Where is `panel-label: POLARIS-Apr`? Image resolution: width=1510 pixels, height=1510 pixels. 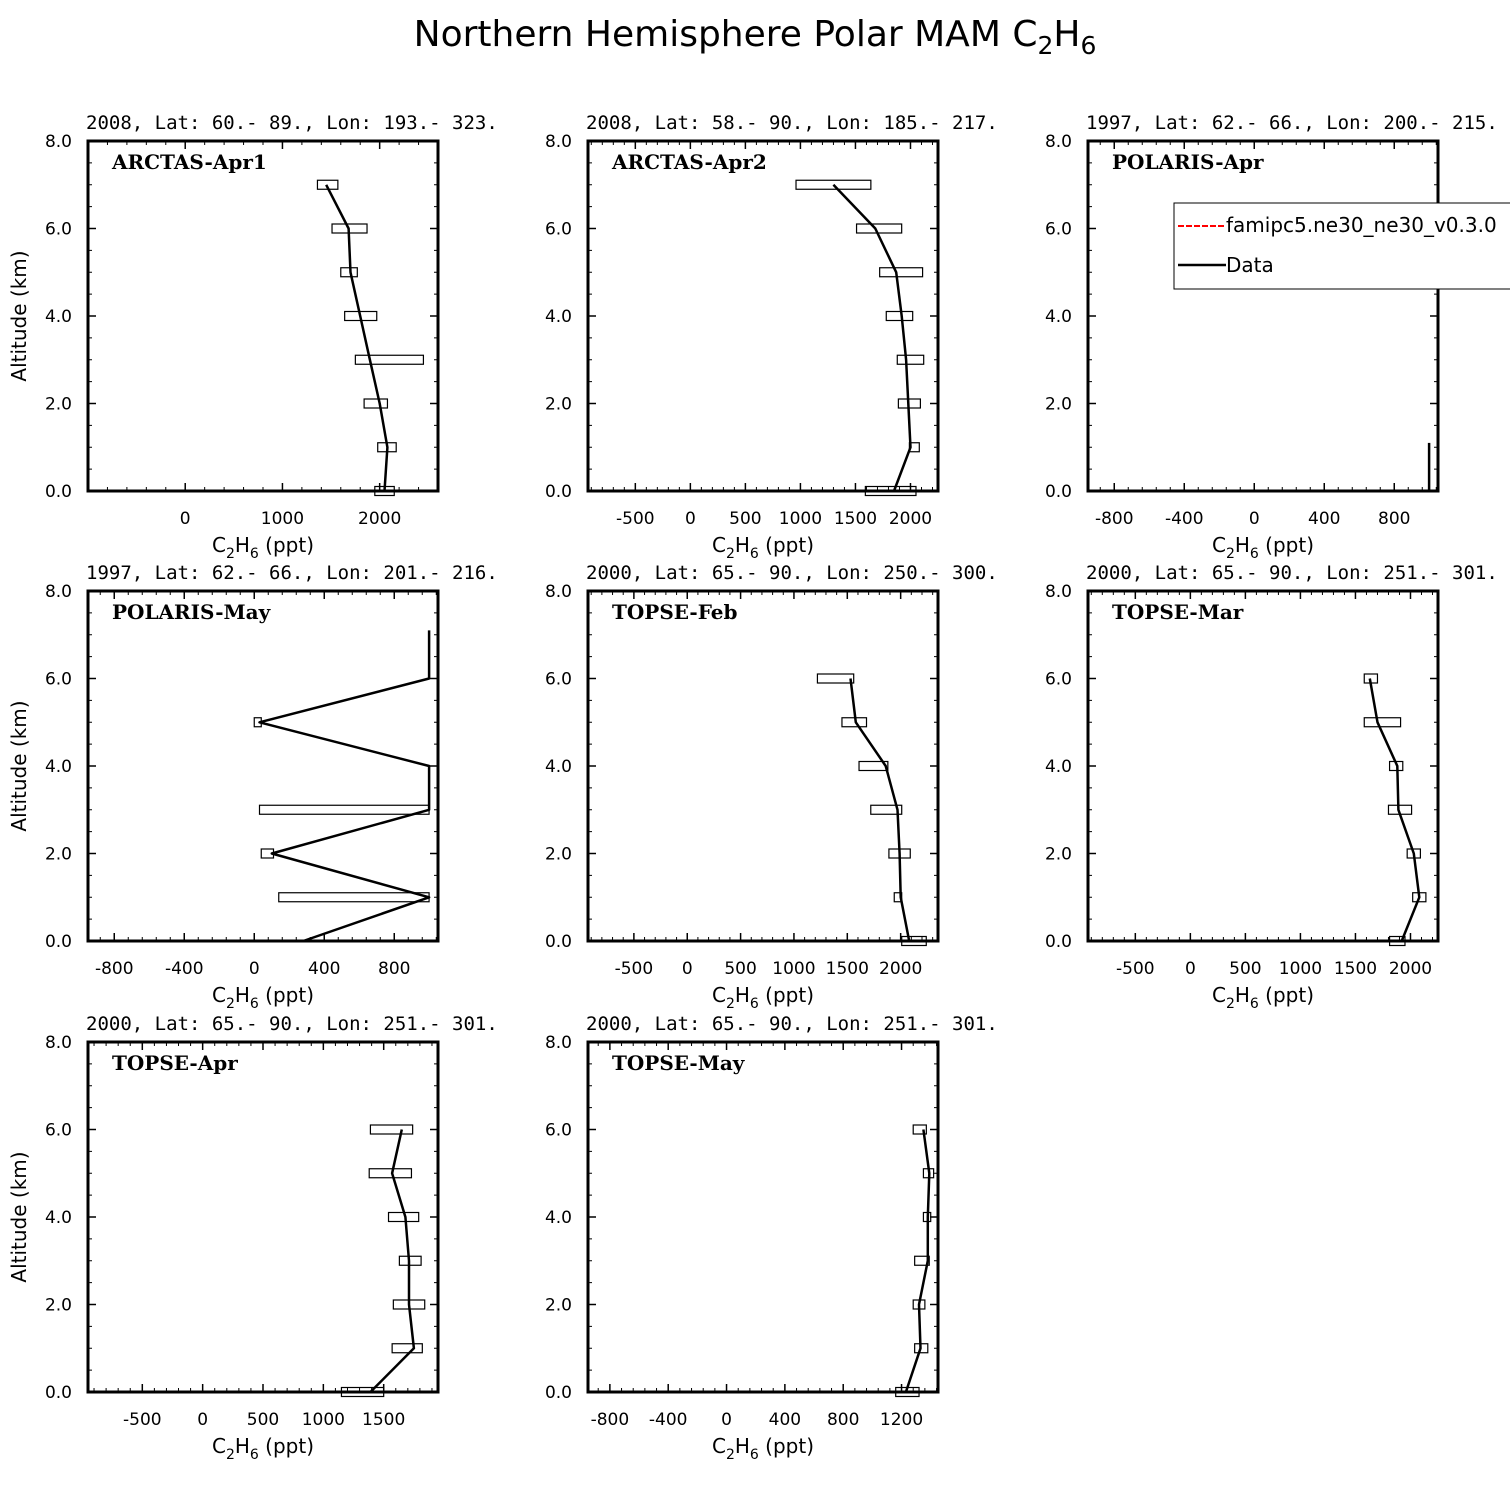 panel-label: POLARIS-Apr is located at coordinates (1188, 162).